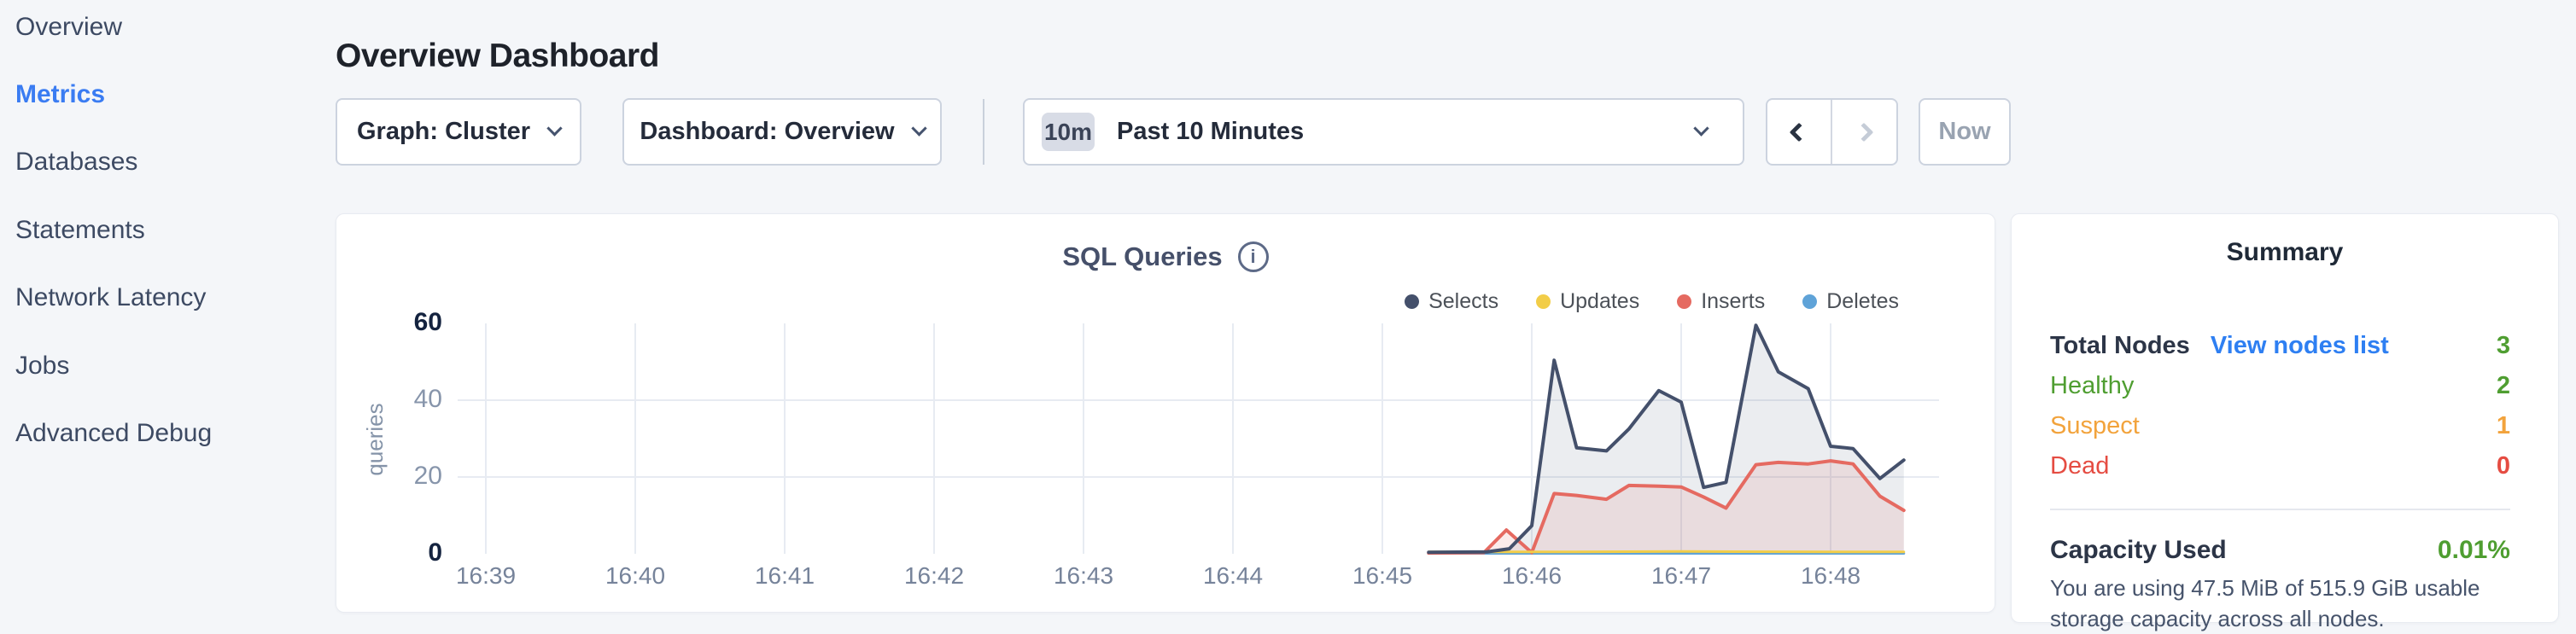 This screenshot has height=634, width=2576. I want to click on summary-row-suspect: Suspect 1, so click(2280, 426).